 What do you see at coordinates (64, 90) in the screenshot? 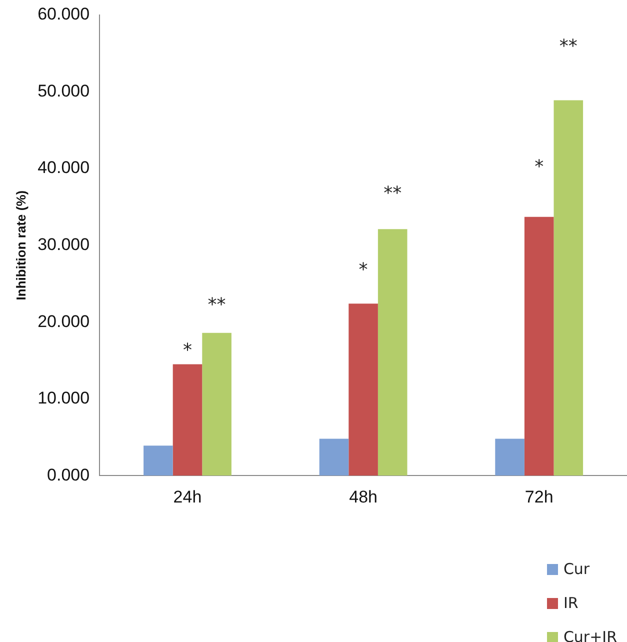
I see `y-tick-label: 50.000` at bounding box center [64, 90].